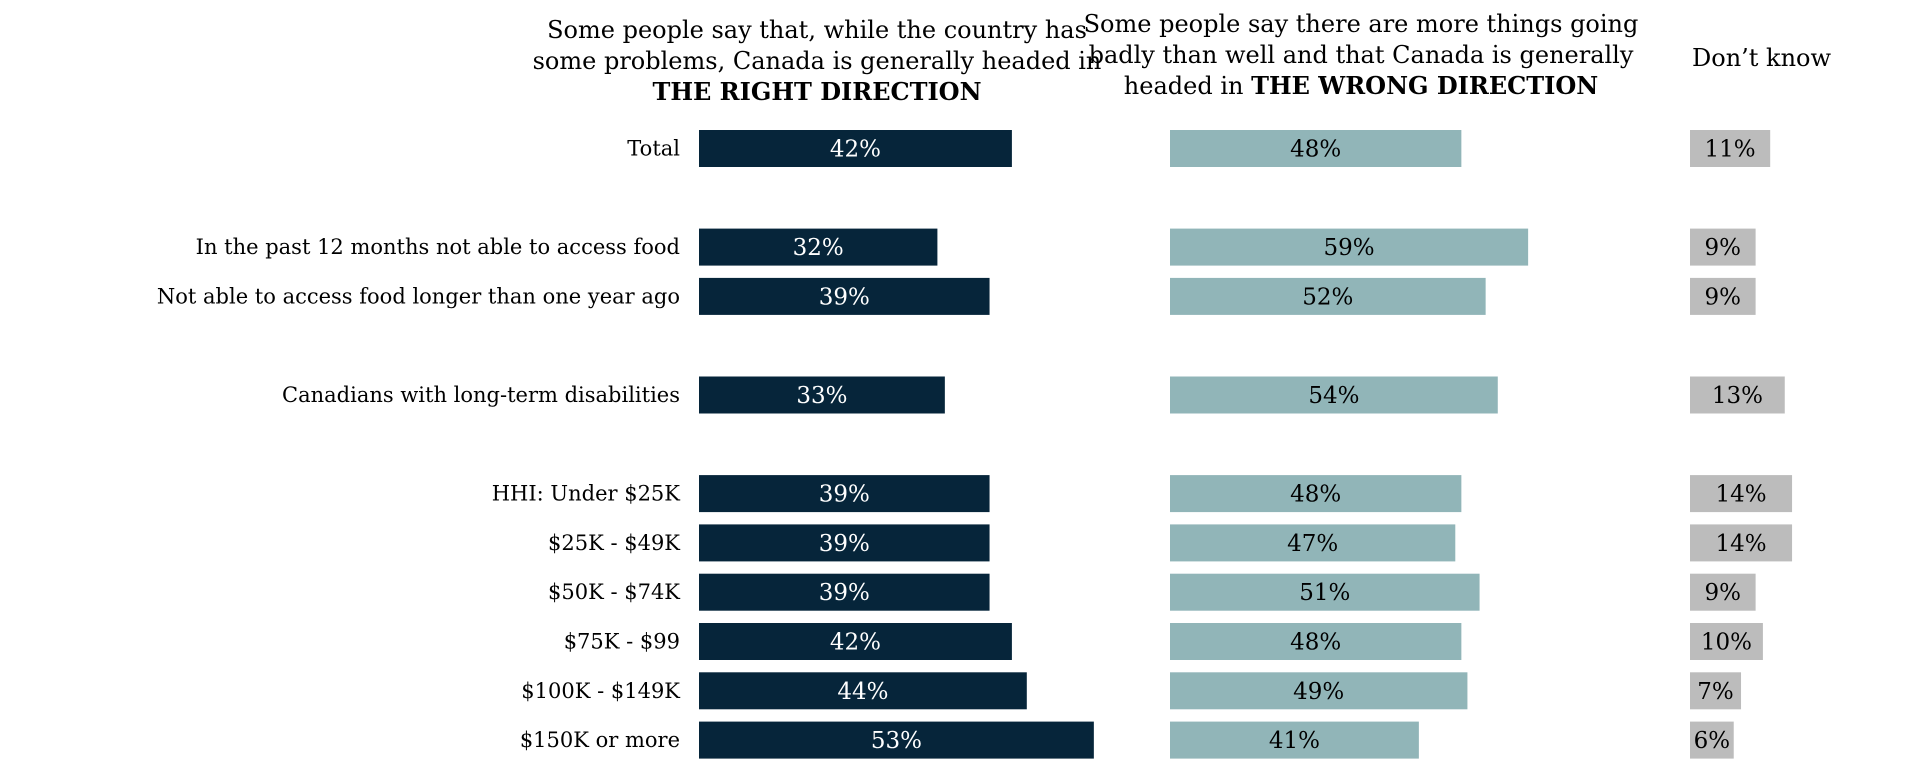  Describe the element at coordinates (600, 740) in the screenshot. I see `row-label-150k-or-more: $150K or more` at that location.